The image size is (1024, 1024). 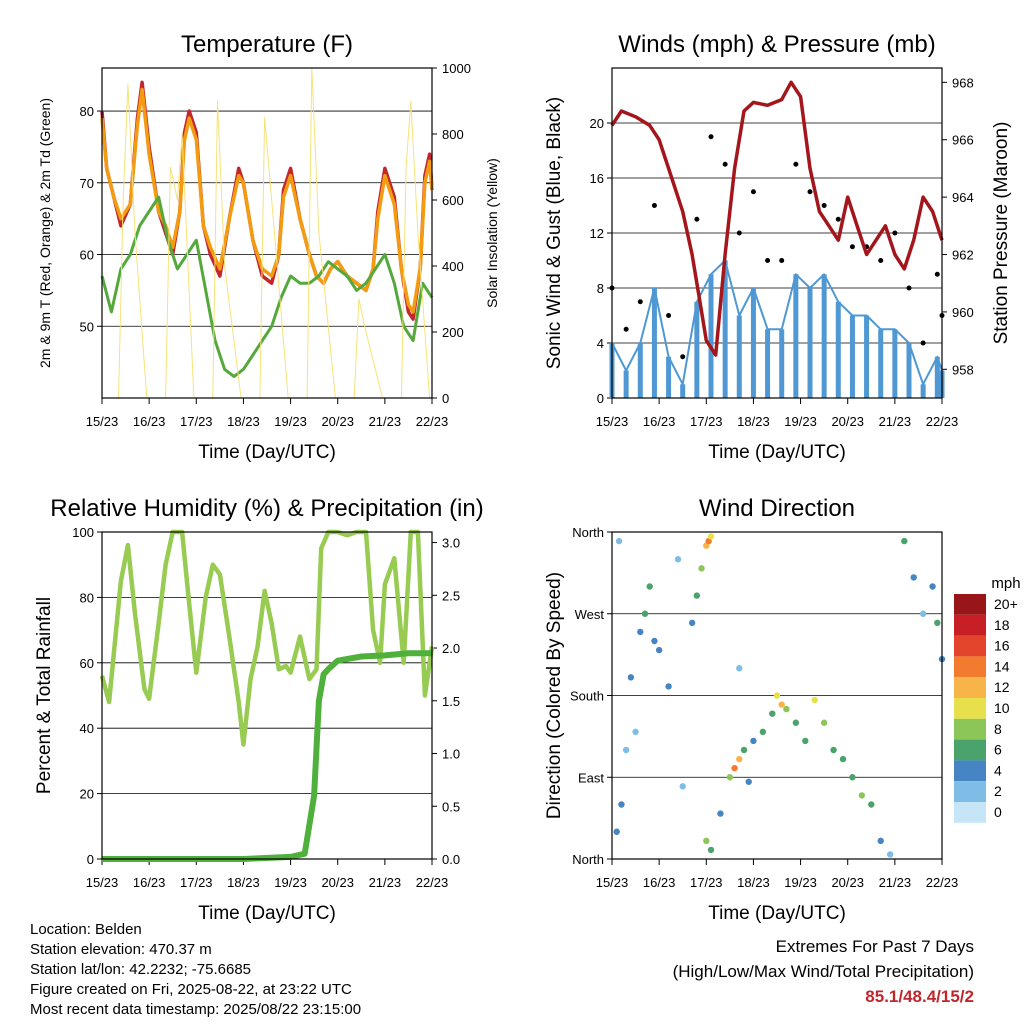 What do you see at coordinates (86, 929) in the screenshot?
I see `station-location: Location: Belden` at bounding box center [86, 929].